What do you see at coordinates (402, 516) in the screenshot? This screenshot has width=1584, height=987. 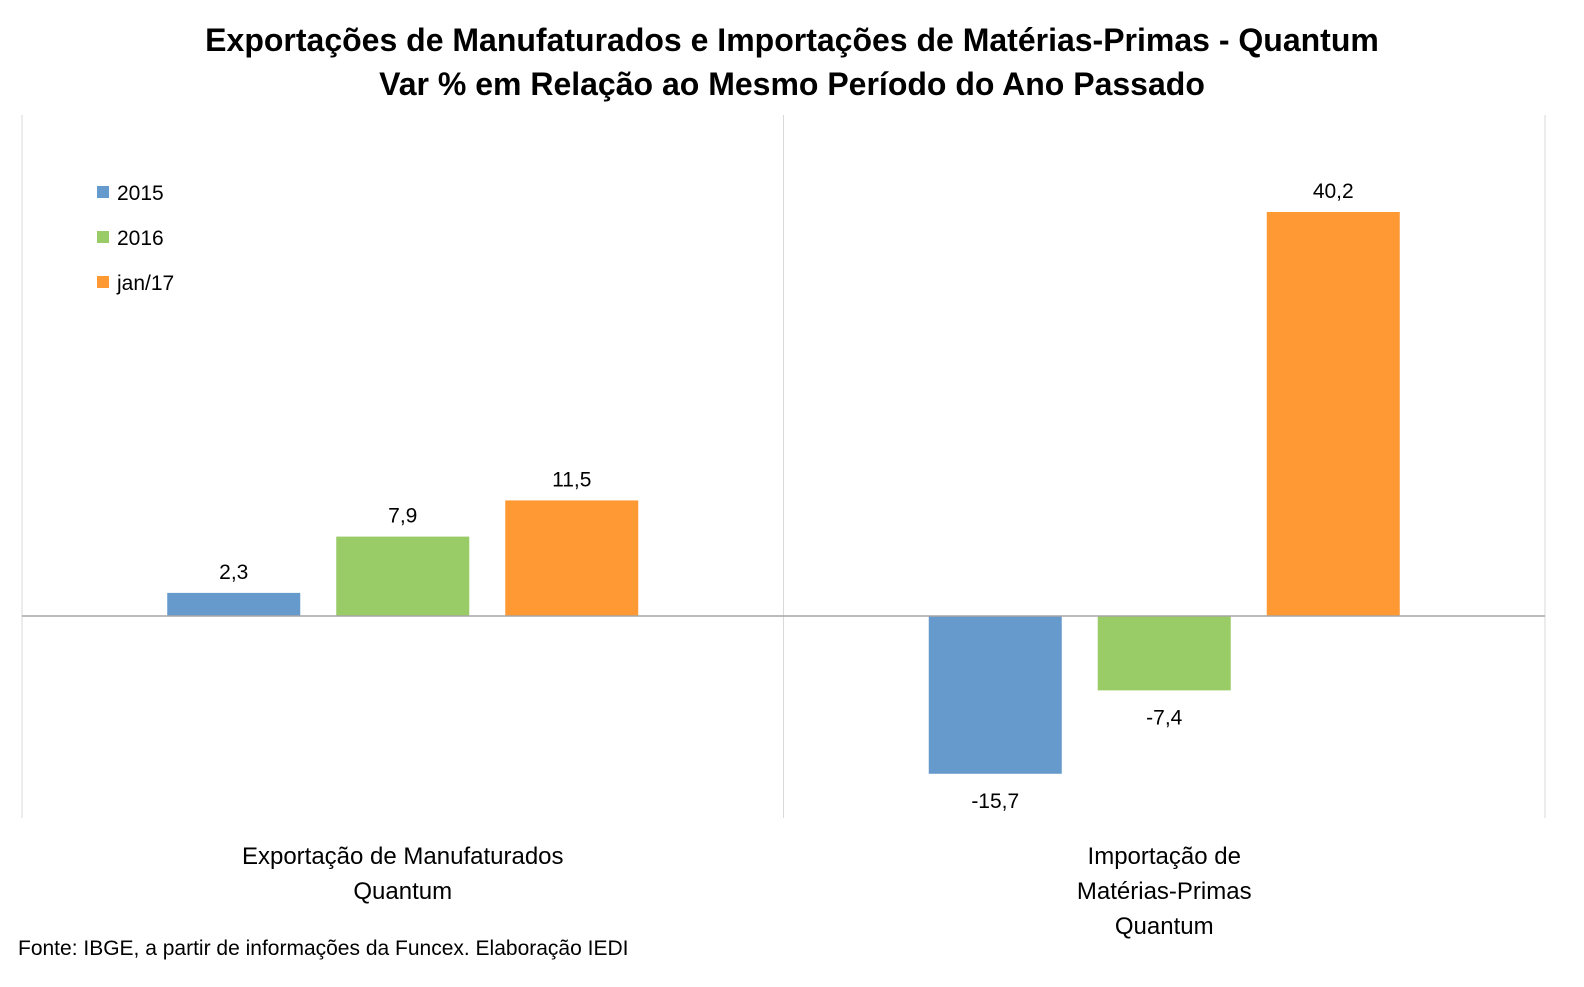 I see `data-label: 7,9` at bounding box center [402, 516].